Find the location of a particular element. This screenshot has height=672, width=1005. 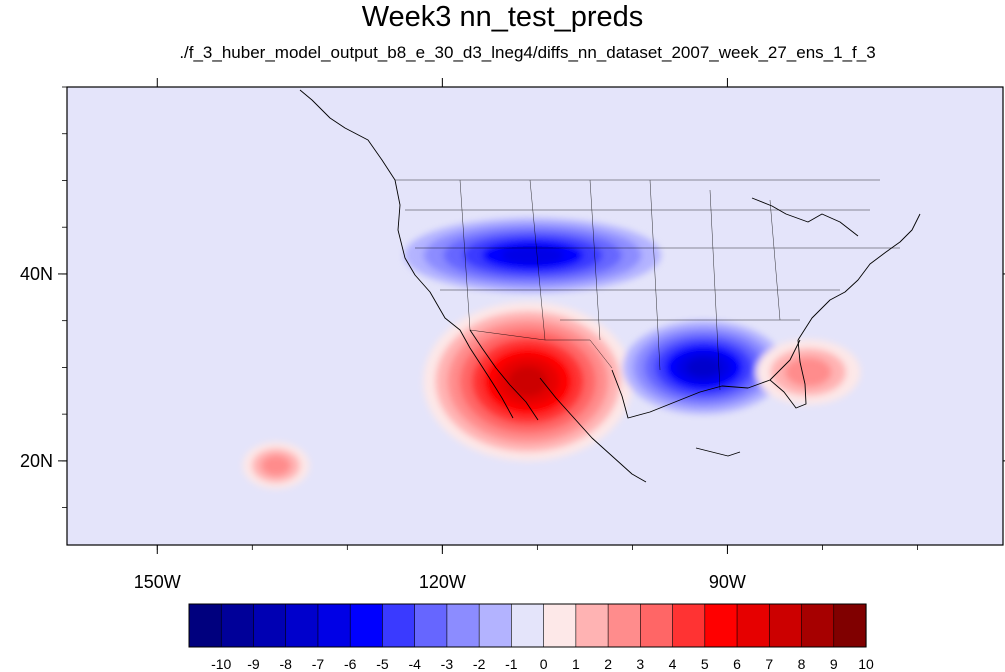

colorbar-label: -2 is located at coordinates (479, 664).